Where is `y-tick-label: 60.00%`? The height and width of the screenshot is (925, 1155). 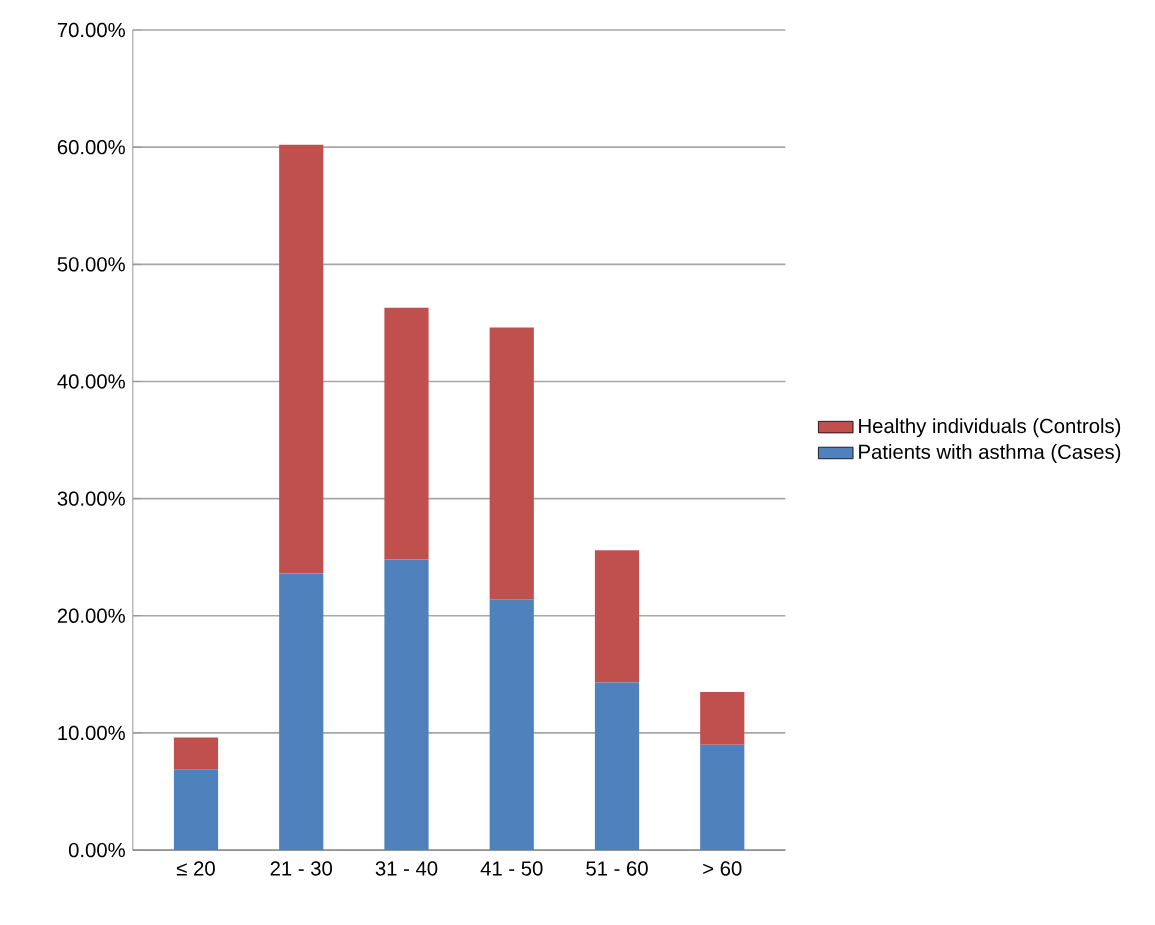
y-tick-label: 60.00% is located at coordinates (91, 147).